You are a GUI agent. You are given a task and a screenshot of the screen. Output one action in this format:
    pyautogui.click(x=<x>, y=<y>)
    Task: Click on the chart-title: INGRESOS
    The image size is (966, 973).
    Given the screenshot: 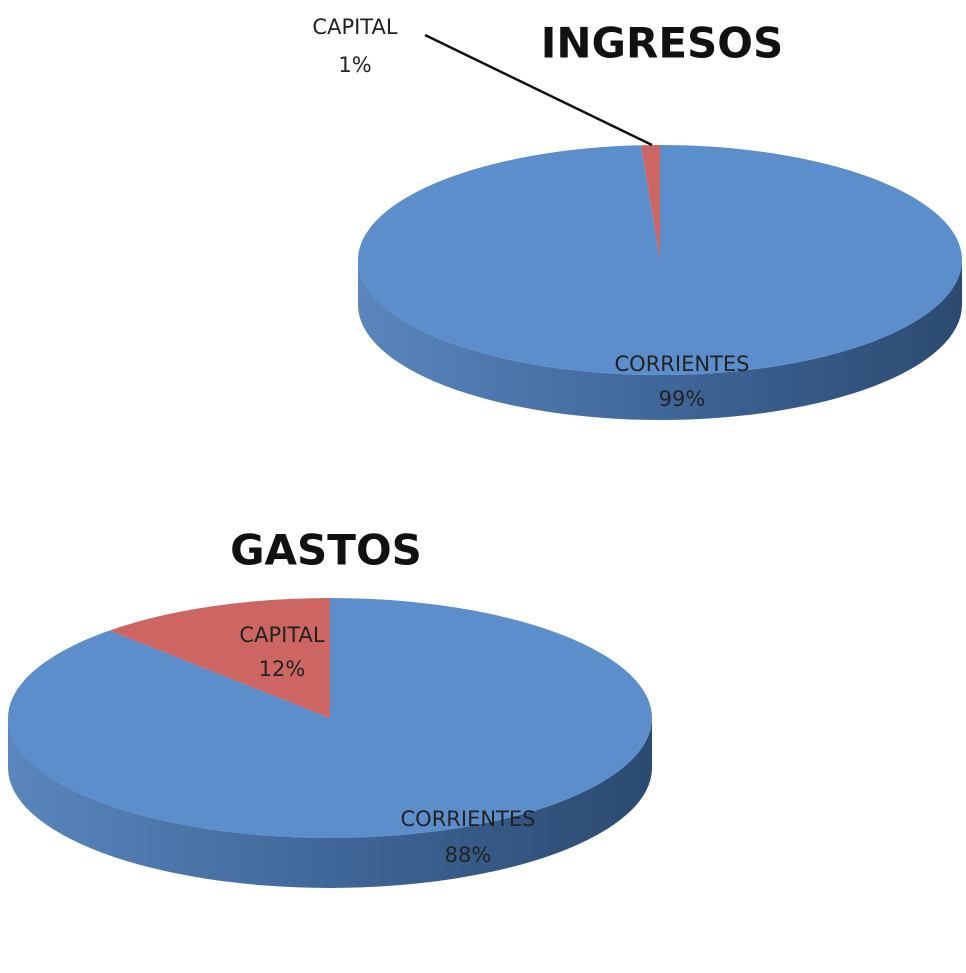 What is the action you would take?
    pyautogui.click(x=662, y=43)
    